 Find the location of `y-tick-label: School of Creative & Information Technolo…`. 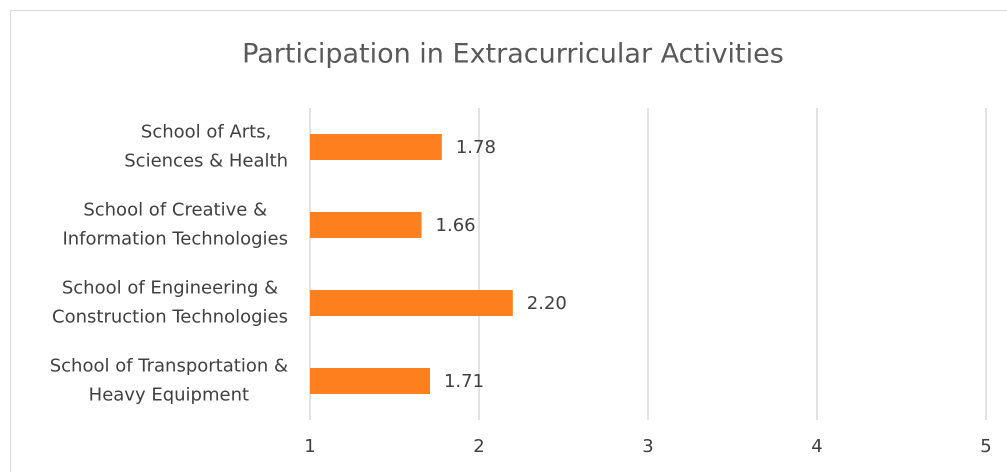

y-tick-label: School of Creative & Information Technolo… is located at coordinates (175, 225).